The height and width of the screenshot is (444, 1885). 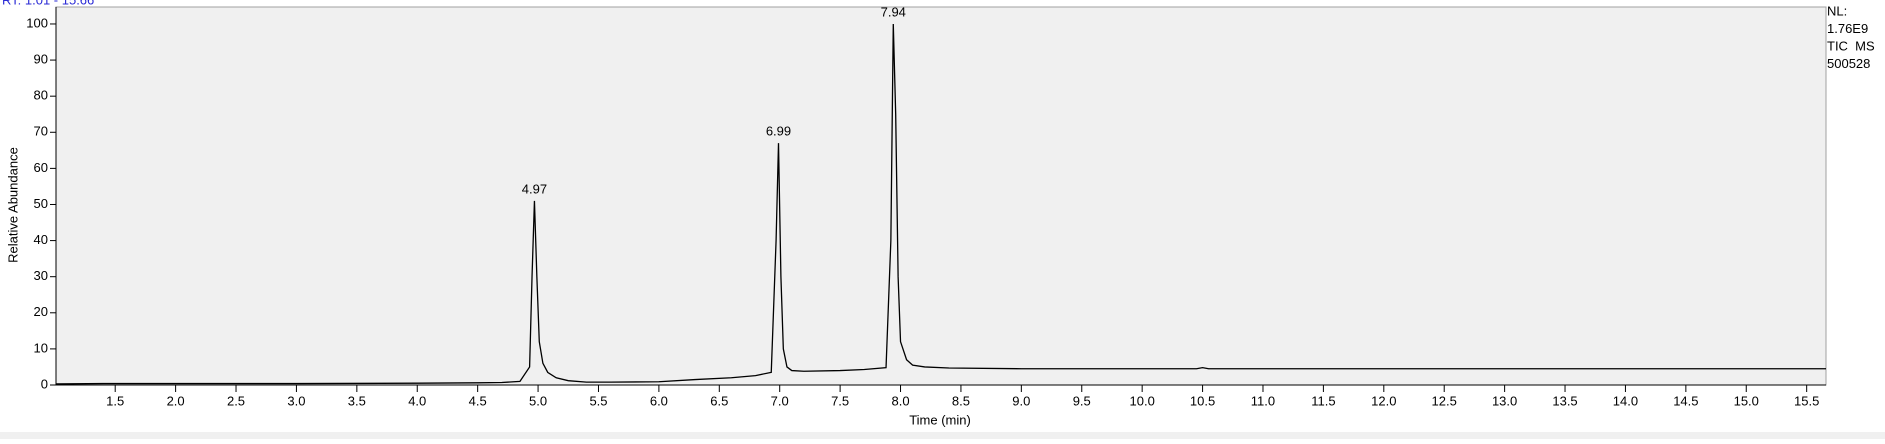 What do you see at coordinates (598, 400) in the screenshot?
I see `x-tick-label: 5.5` at bounding box center [598, 400].